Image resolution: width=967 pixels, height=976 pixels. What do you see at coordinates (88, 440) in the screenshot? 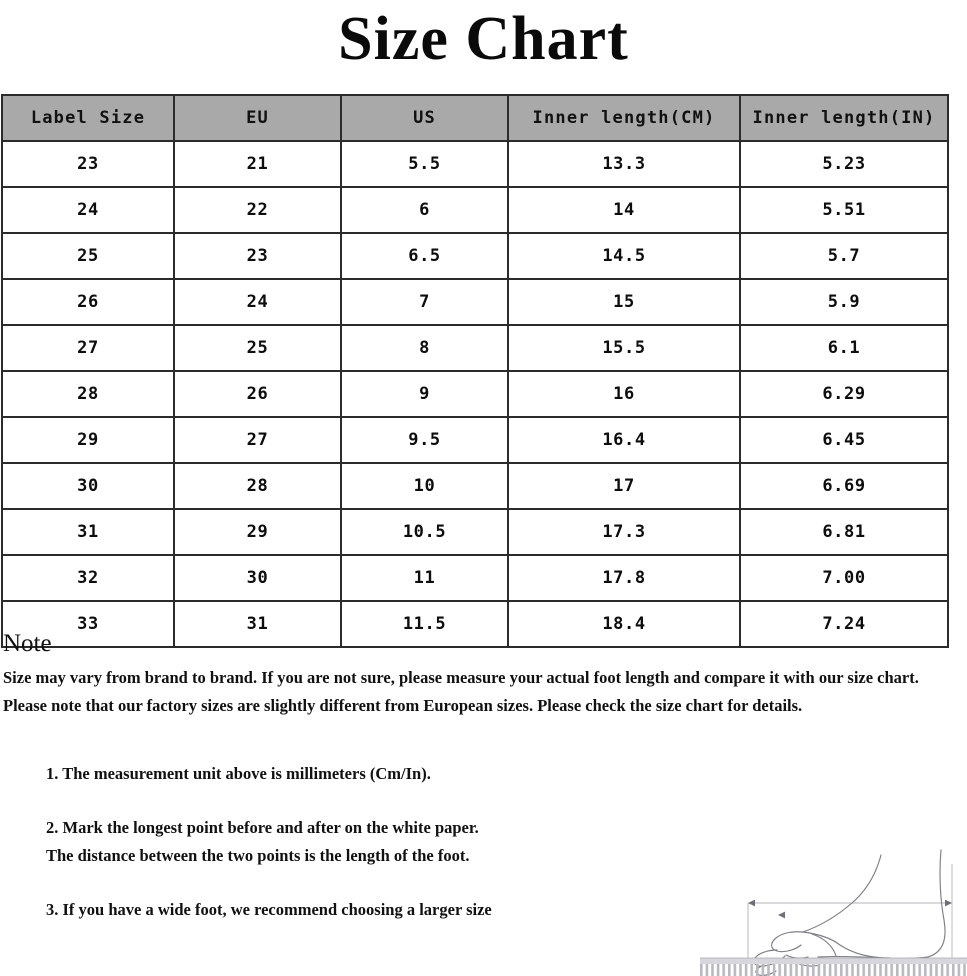
I see `cell-label-size: 29` at bounding box center [88, 440].